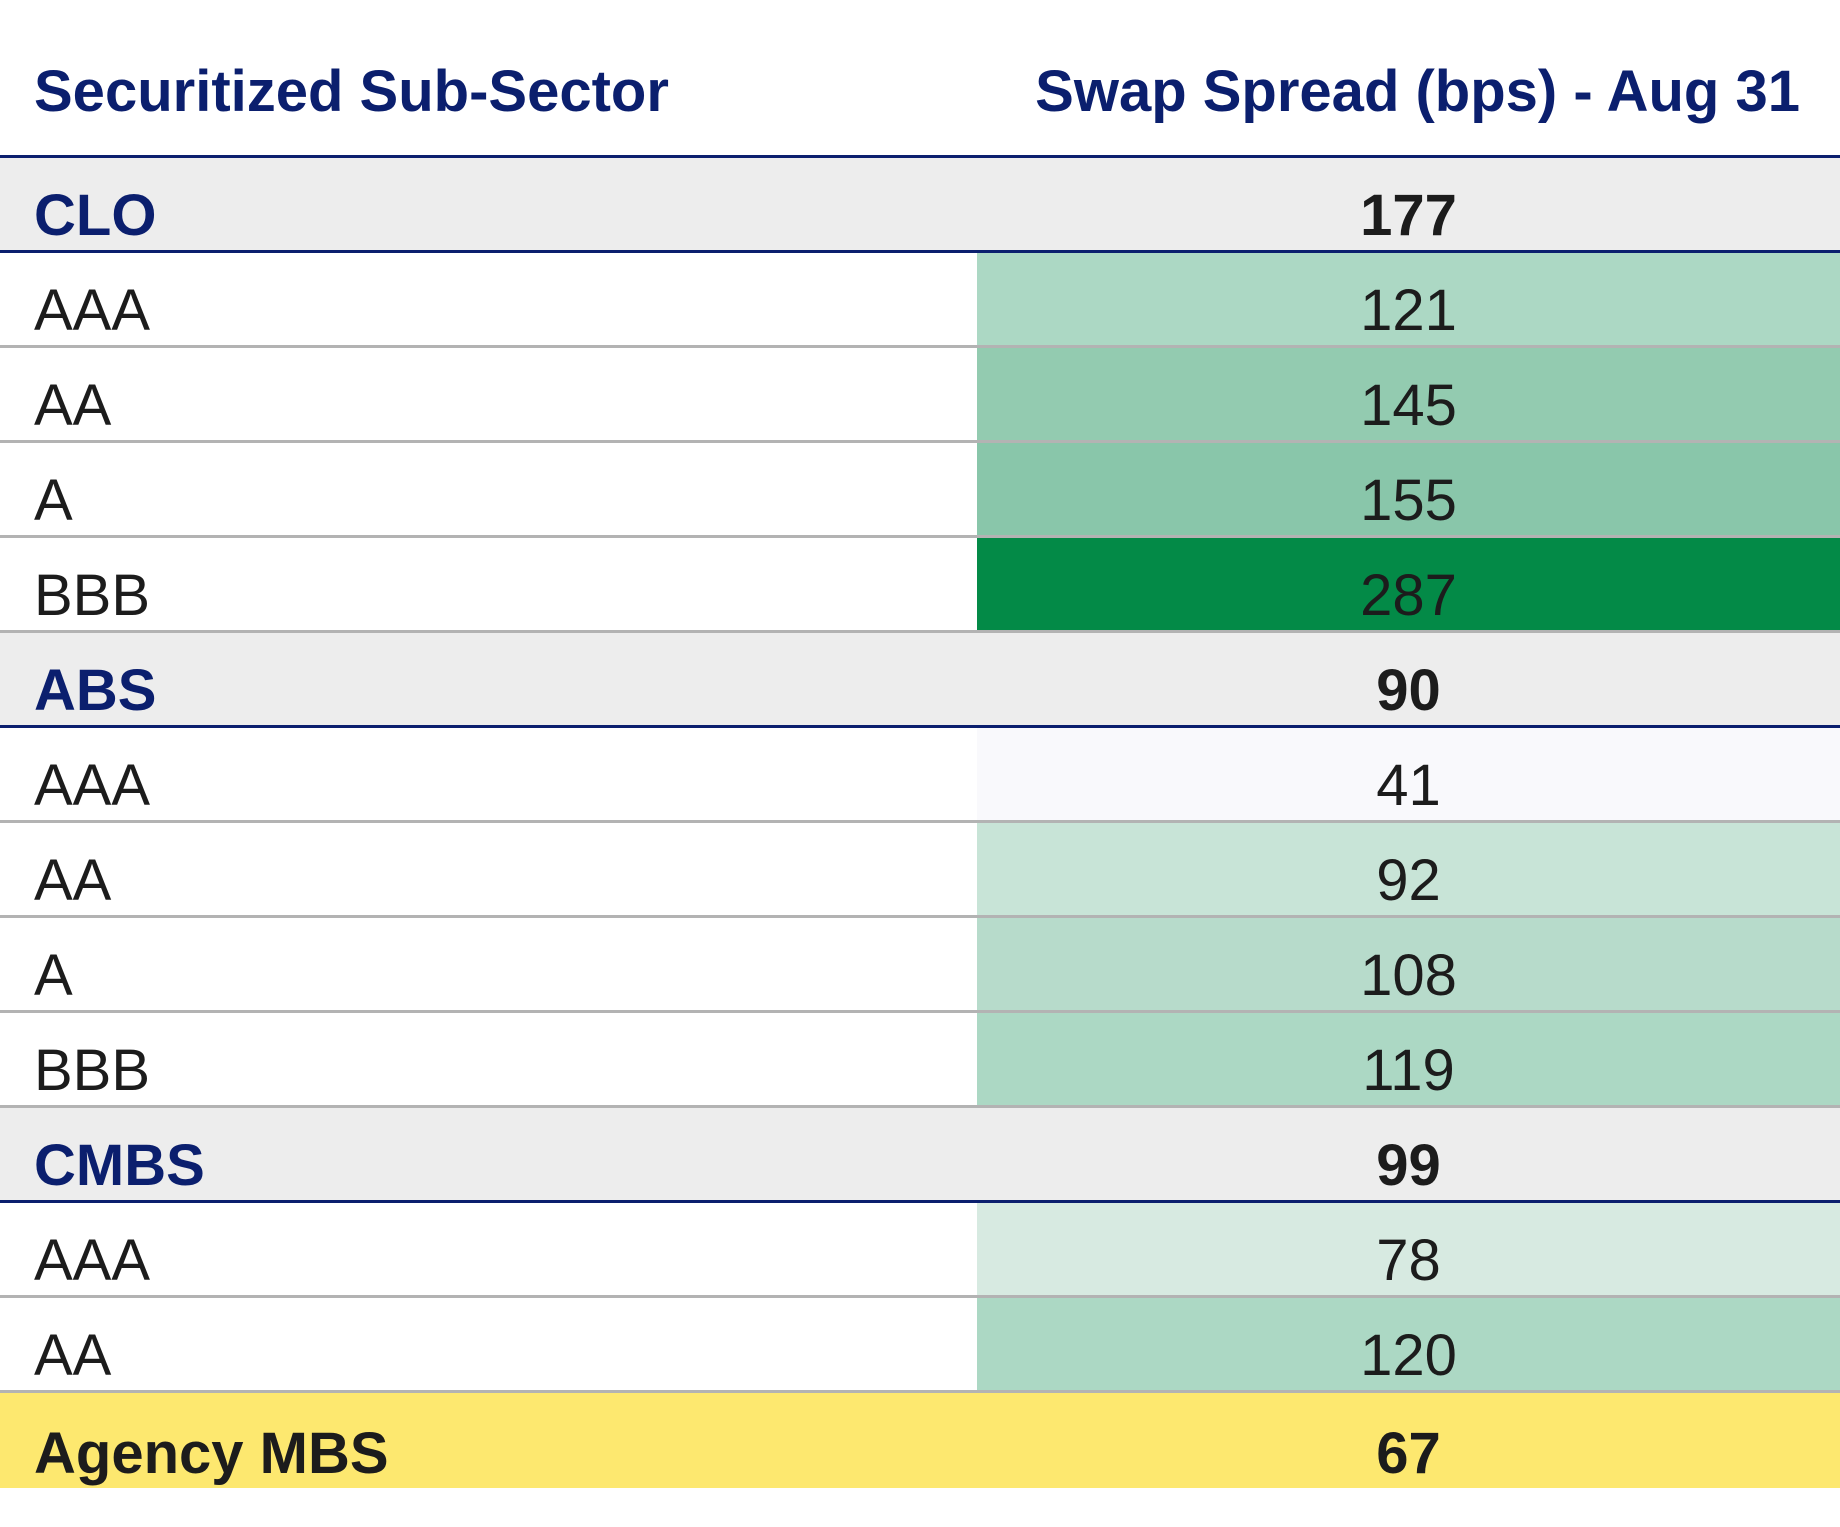 This screenshot has width=1840, height=1527. Describe the element at coordinates (920, 300) in the screenshot. I see `rating-row-aaa: AAA 121` at that location.